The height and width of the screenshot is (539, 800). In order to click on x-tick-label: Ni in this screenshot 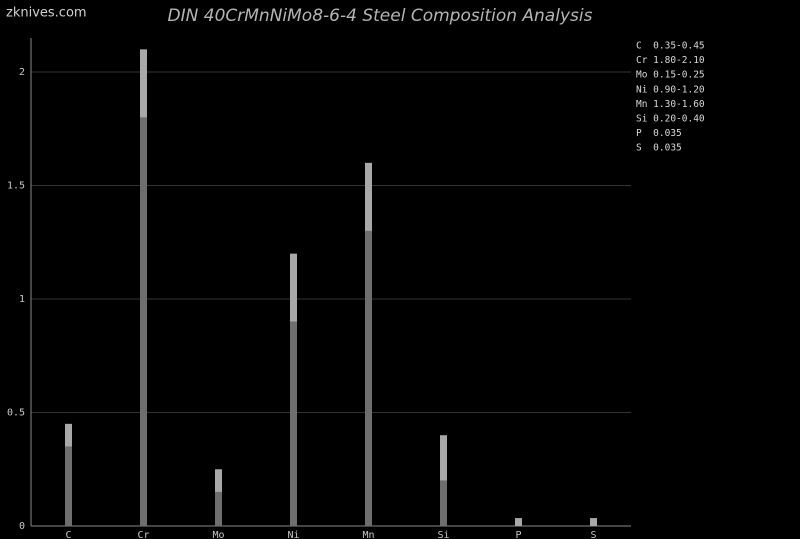, I will do `click(293, 534)`.